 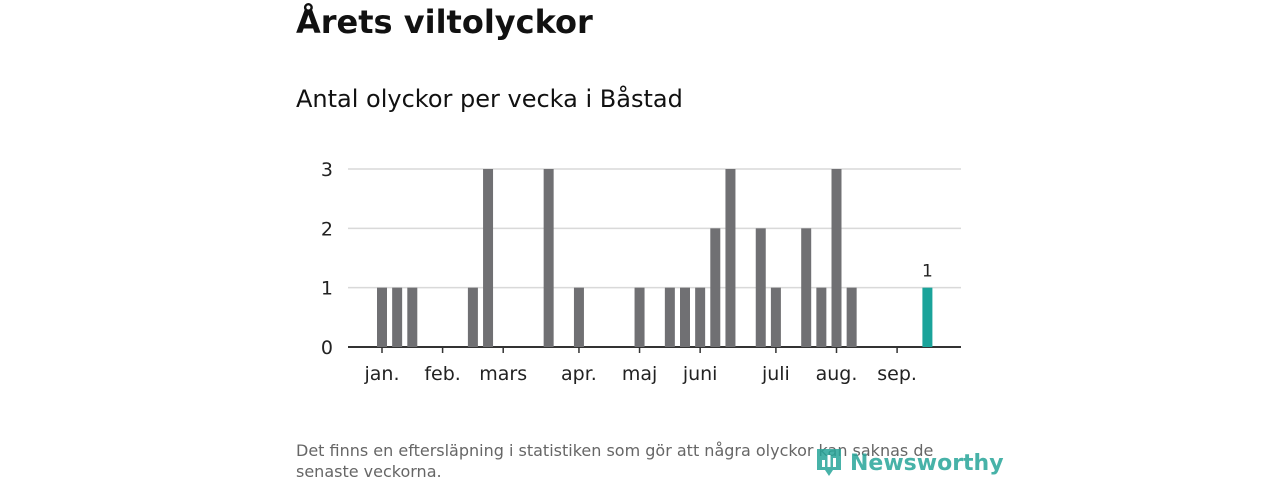 I want to click on x-tick-label: juni, so click(x=700, y=374).